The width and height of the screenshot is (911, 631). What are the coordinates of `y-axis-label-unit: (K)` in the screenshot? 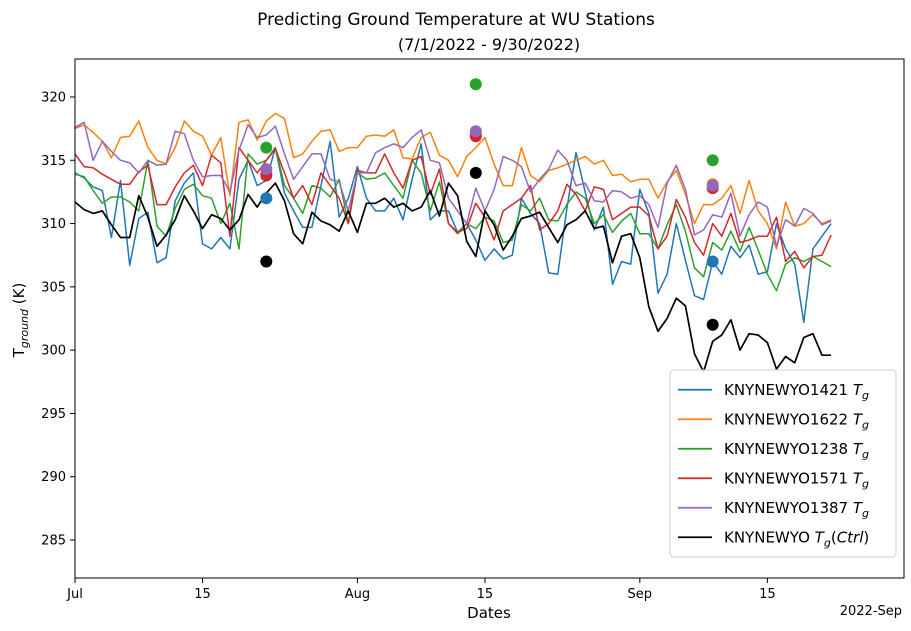 It's located at (19, 296).